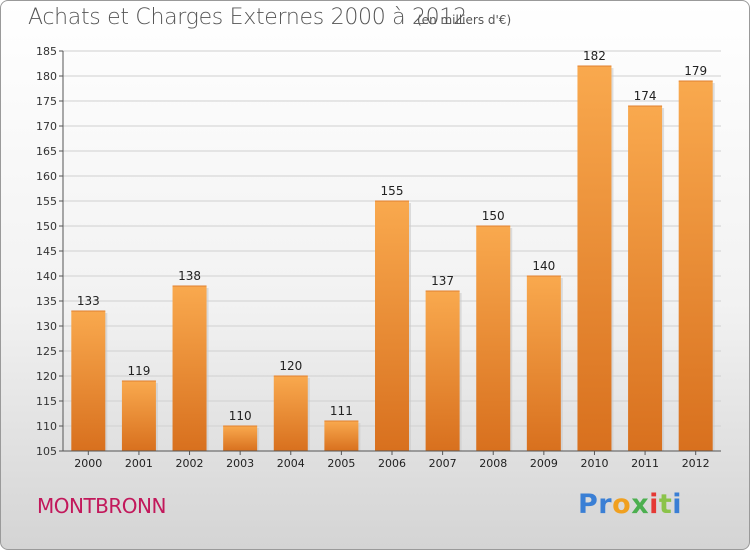 This screenshot has width=750, height=550. I want to click on bar-value-label: 174, so click(645, 96).